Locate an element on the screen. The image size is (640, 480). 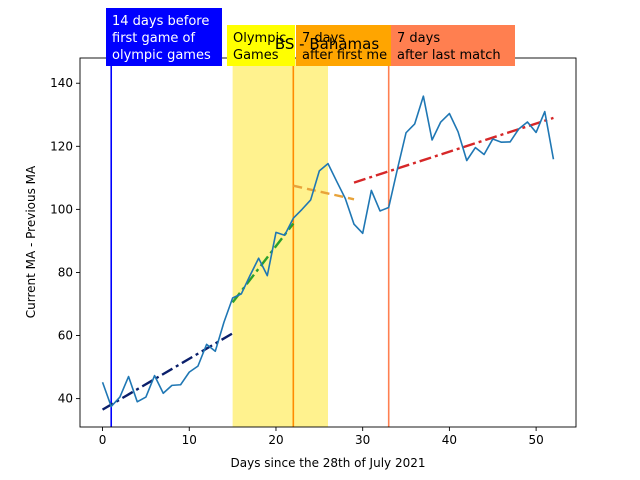
x-axis-label: Days since the 28th of July 2021 is located at coordinates (328, 463).